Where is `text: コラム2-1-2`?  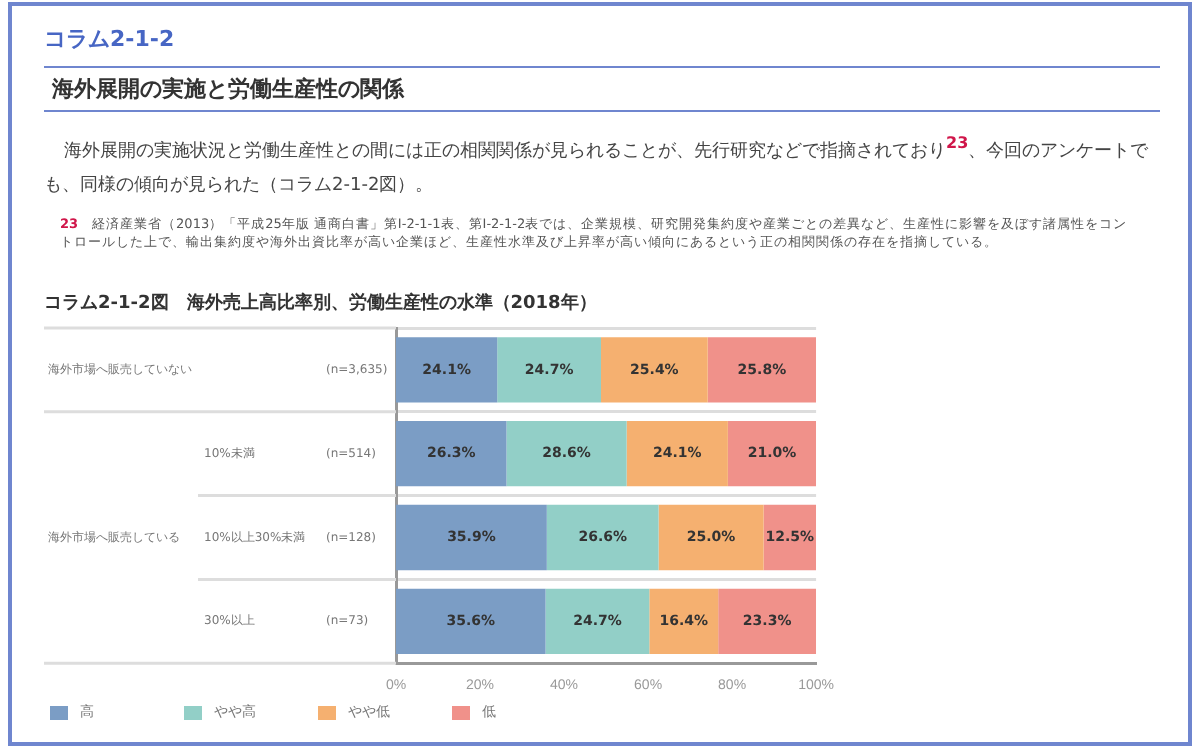 text: コラム2-1-2 is located at coordinates (109, 39).